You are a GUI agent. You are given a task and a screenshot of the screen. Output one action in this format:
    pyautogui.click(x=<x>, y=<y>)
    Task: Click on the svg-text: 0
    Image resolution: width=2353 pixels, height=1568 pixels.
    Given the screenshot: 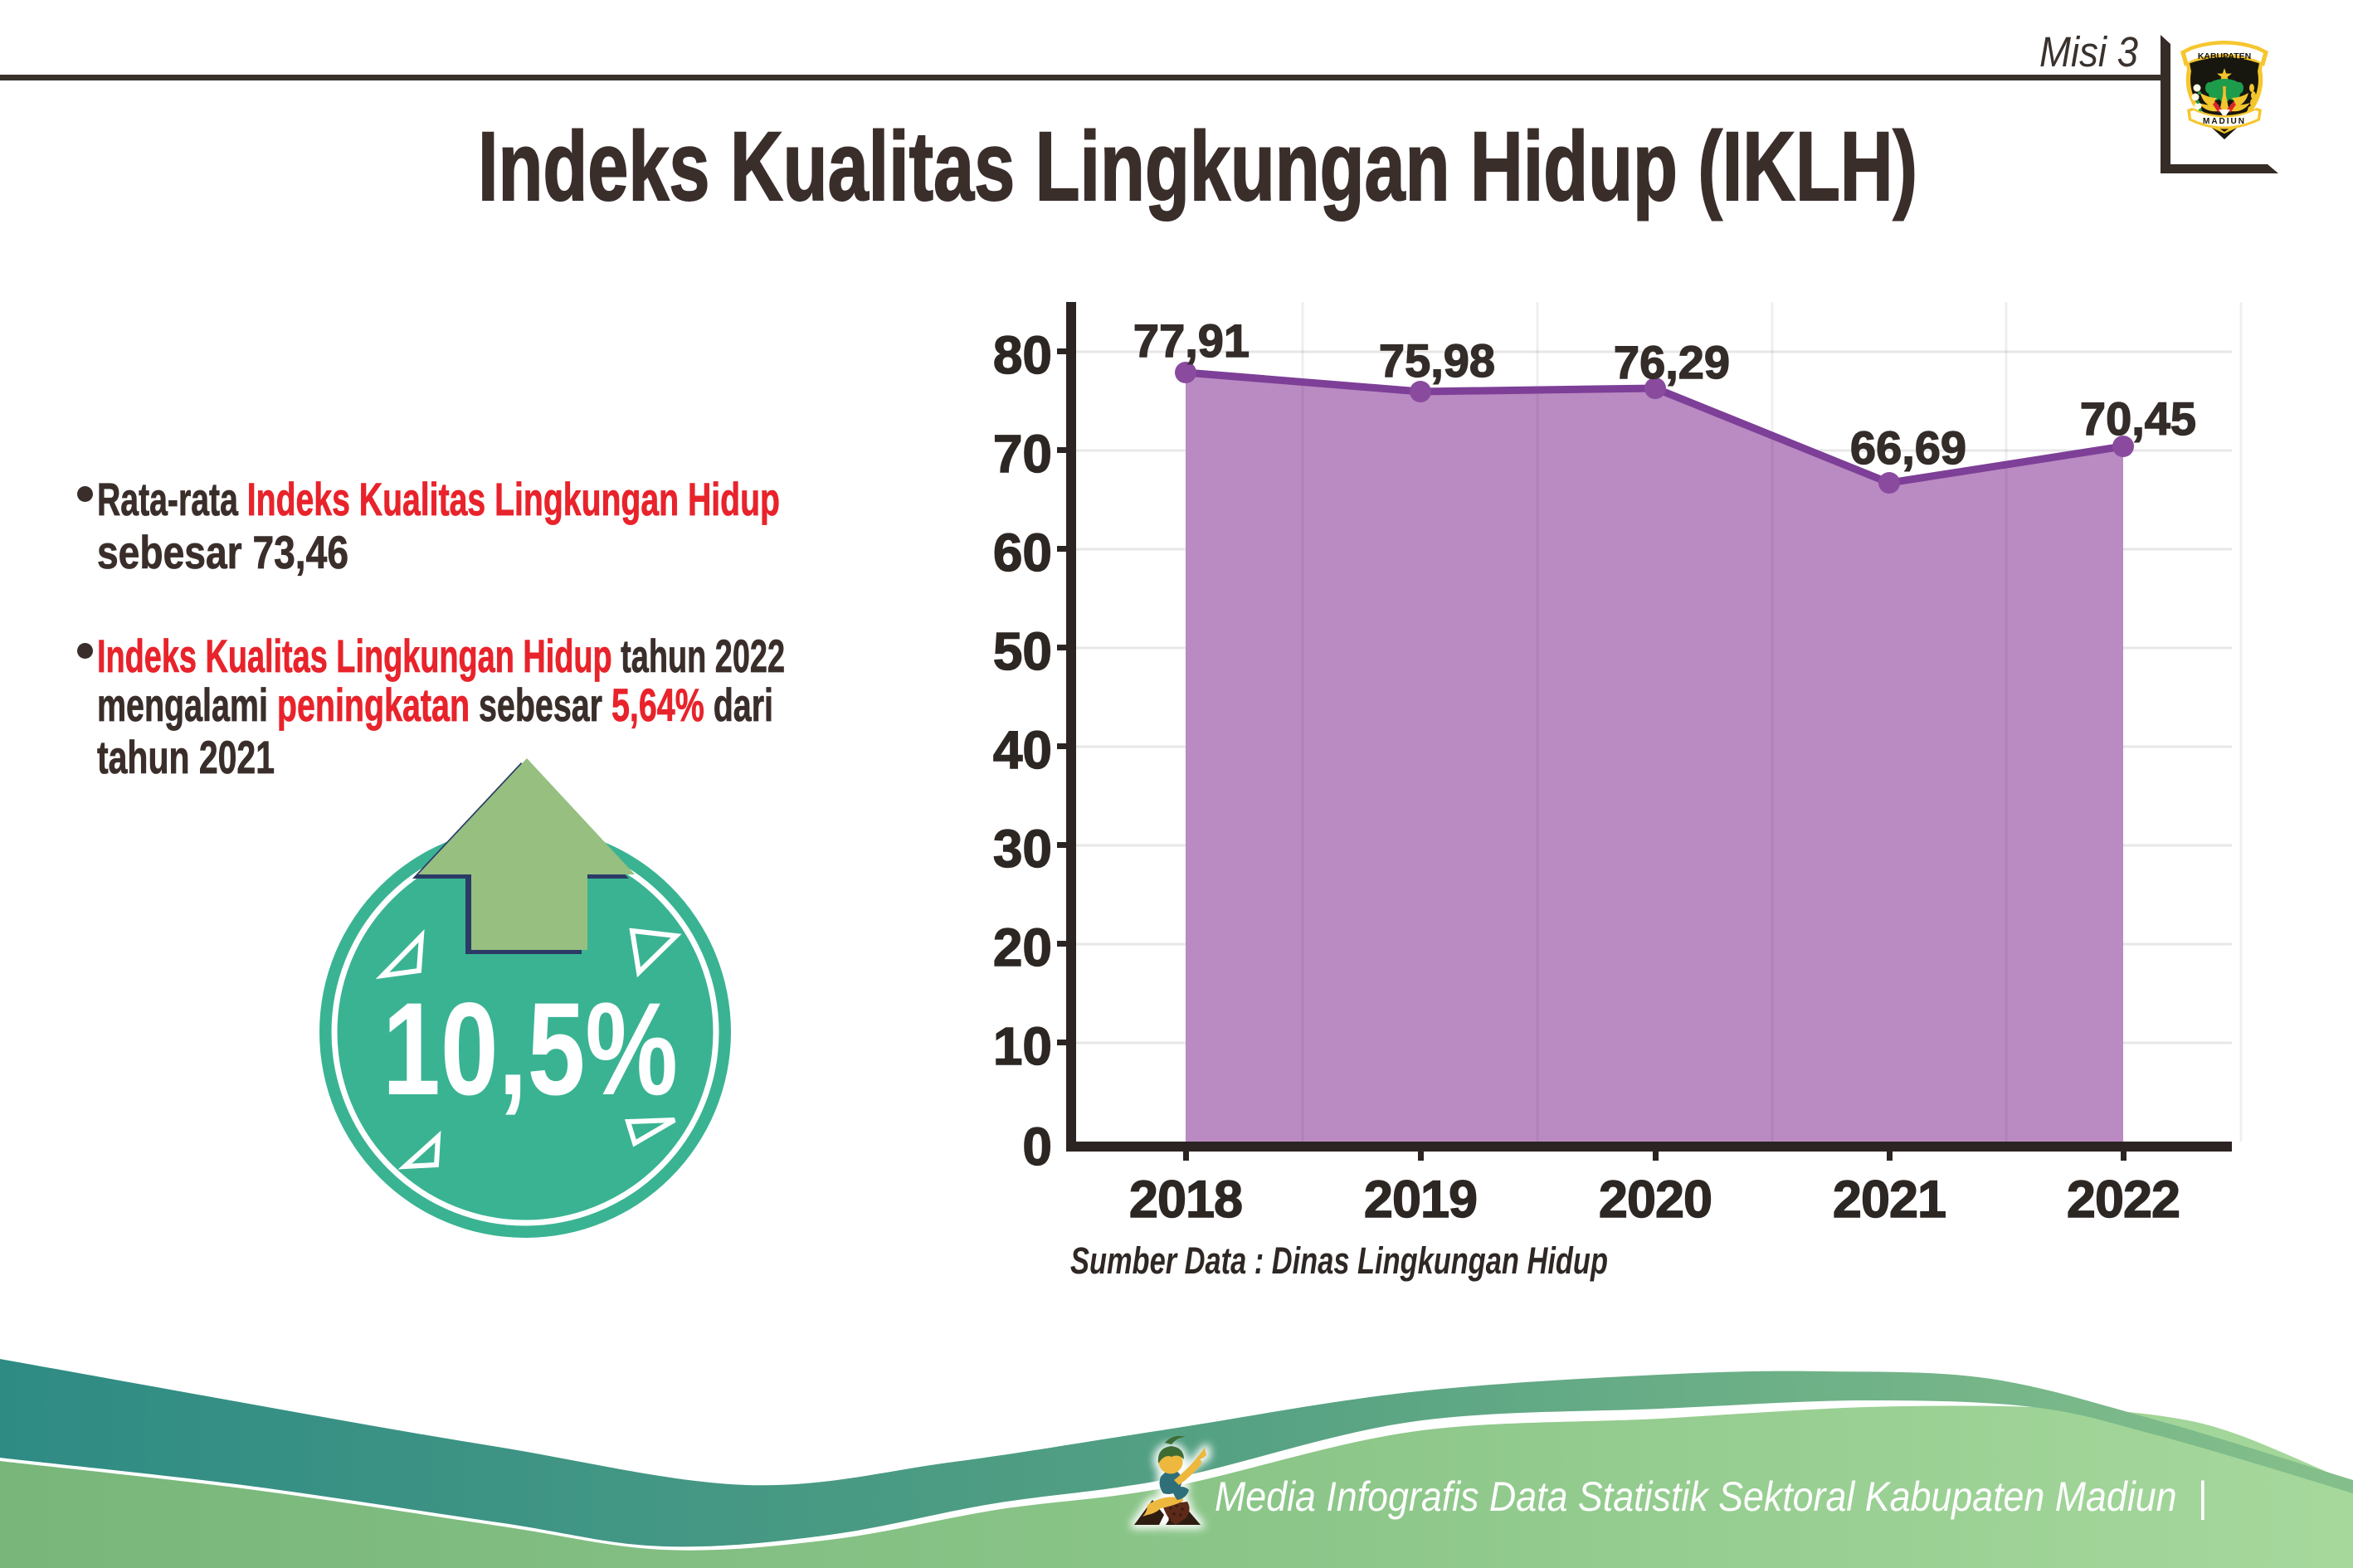 What is the action you would take?
    pyautogui.click(x=1037, y=1146)
    